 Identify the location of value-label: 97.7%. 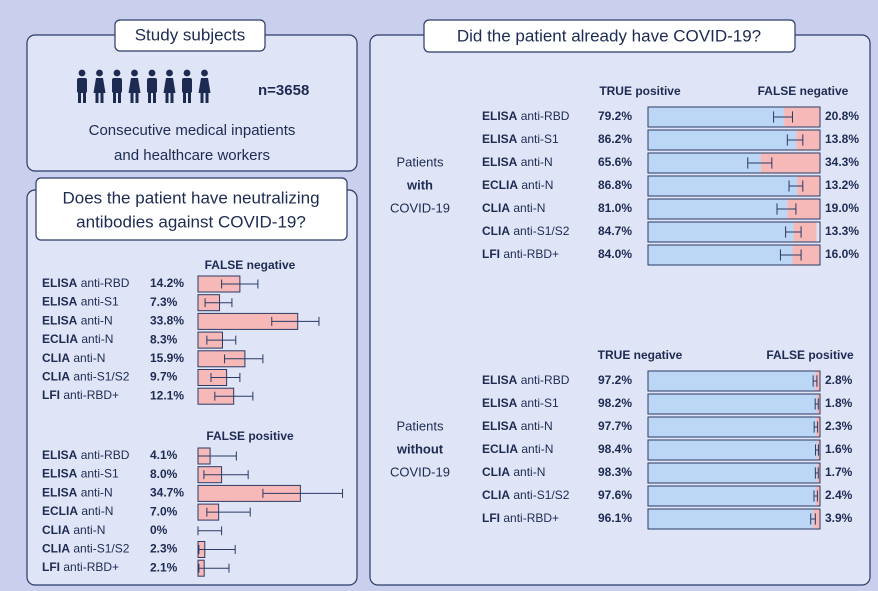
(615, 426).